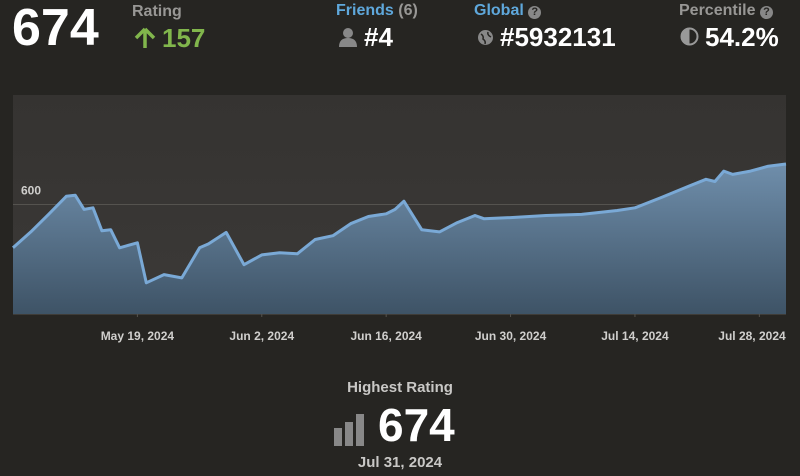 This screenshot has width=800, height=476. What do you see at coordinates (742, 37) in the screenshot?
I see `percentile: 54.2%` at bounding box center [742, 37].